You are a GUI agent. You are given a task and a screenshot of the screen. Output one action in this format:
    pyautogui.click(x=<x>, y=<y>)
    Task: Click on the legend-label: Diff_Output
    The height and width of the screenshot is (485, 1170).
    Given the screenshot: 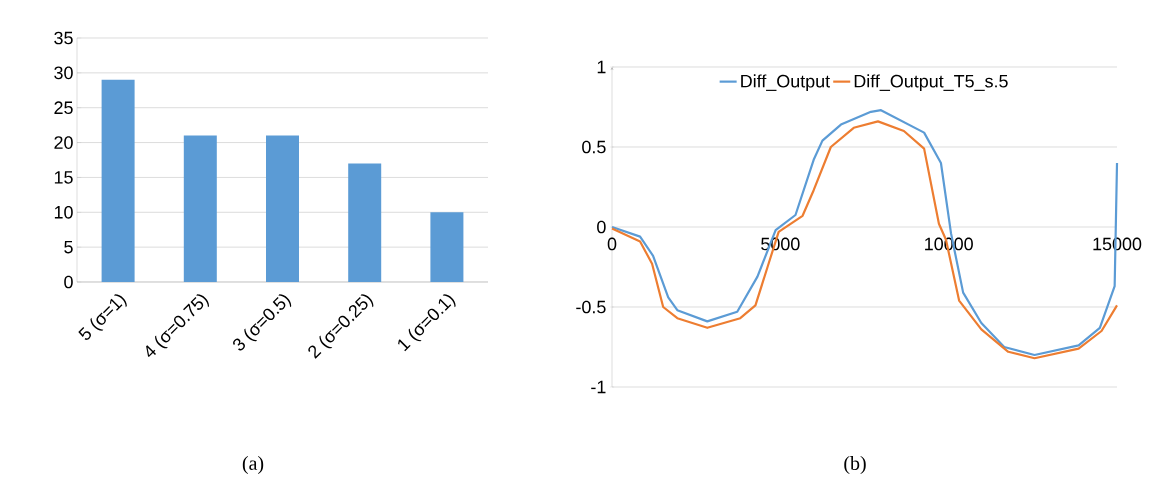 What is the action you would take?
    pyautogui.click(x=785, y=83)
    